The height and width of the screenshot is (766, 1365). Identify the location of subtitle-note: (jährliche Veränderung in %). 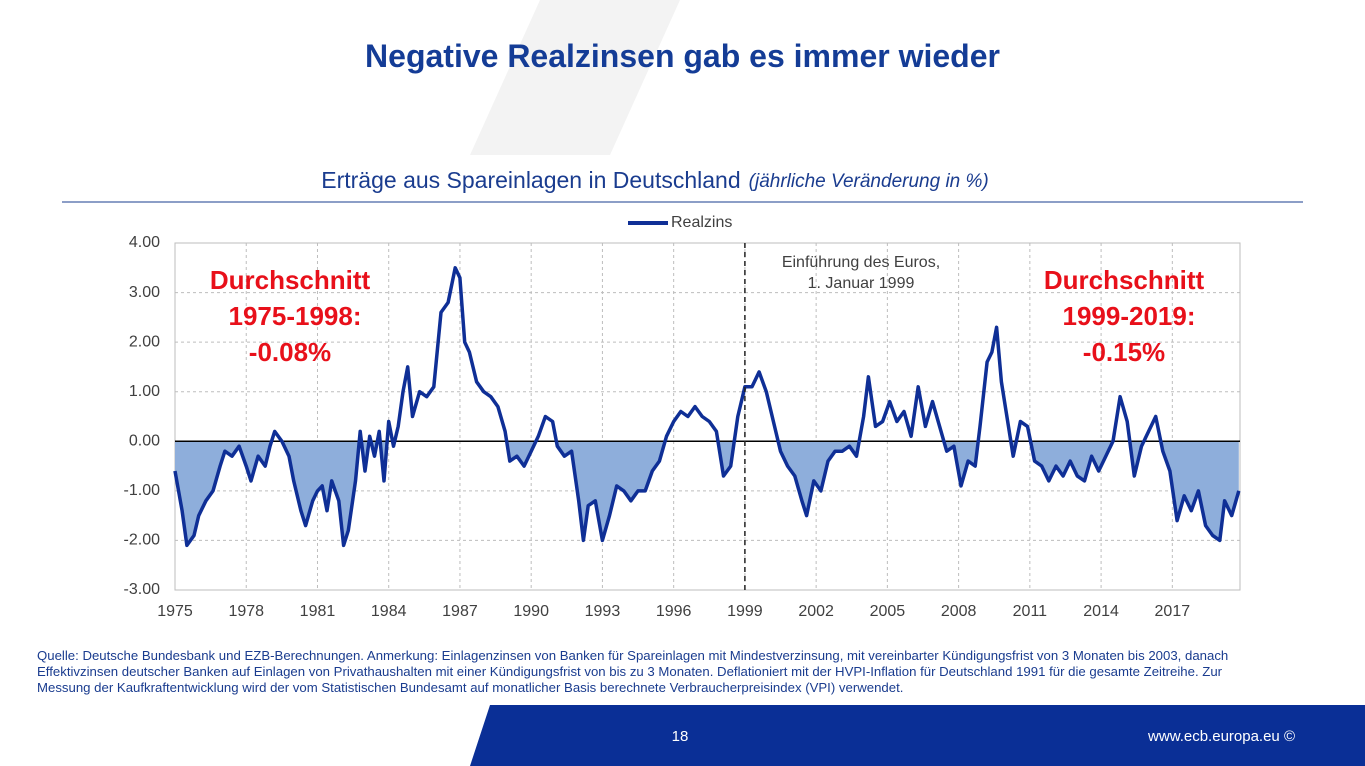
(869, 181).